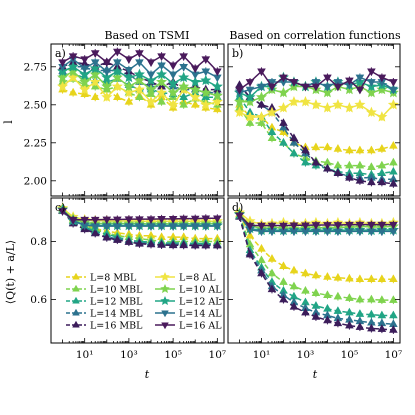 Image resolution: width=415 pixels, height=415 pixels. I want to click on y-tick-label: 2.50, so click(35, 105).